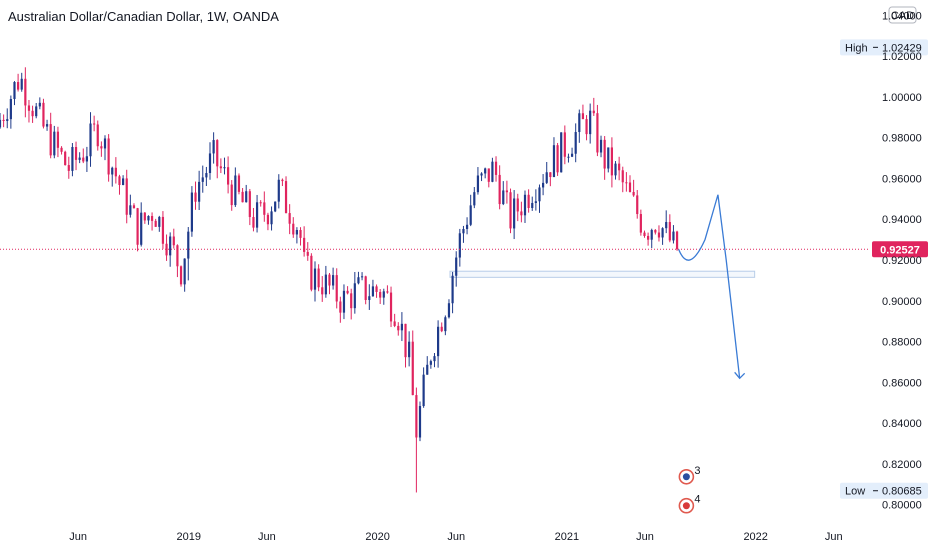 This screenshot has height=550, width=932. I want to click on price-tick-label: 0.90000, so click(902, 302).